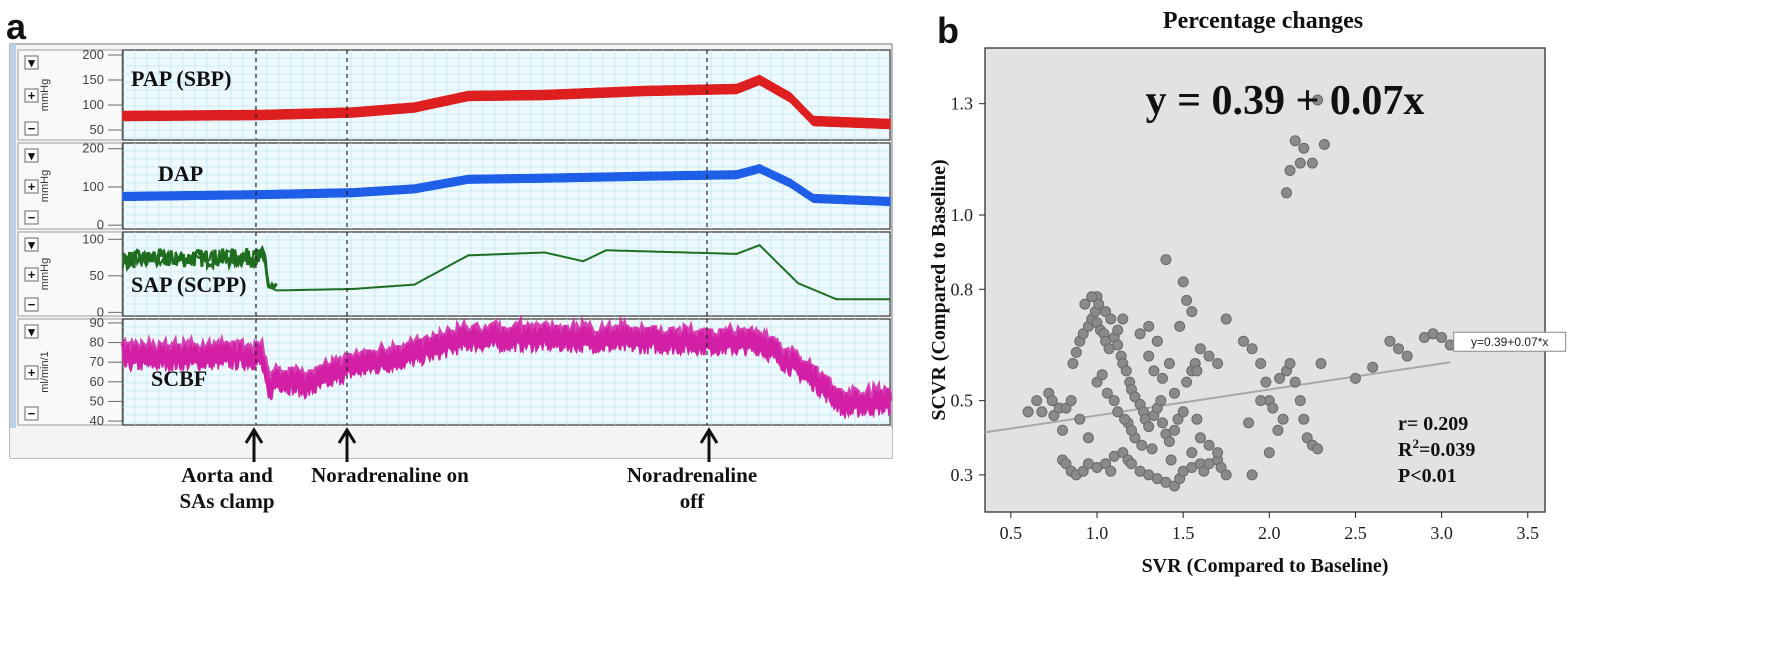 The height and width of the screenshot is (662, 1772). I want to click on regression-equation: y = 0.39 + 0.07x, so click(1285, 101).